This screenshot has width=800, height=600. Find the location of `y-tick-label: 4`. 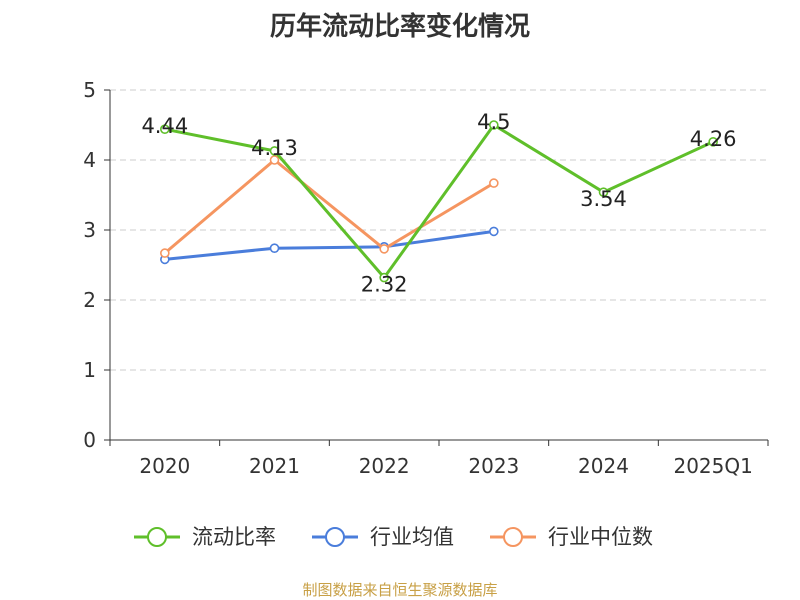

y-tick-label: 4 is located at coordinates (89, 160).